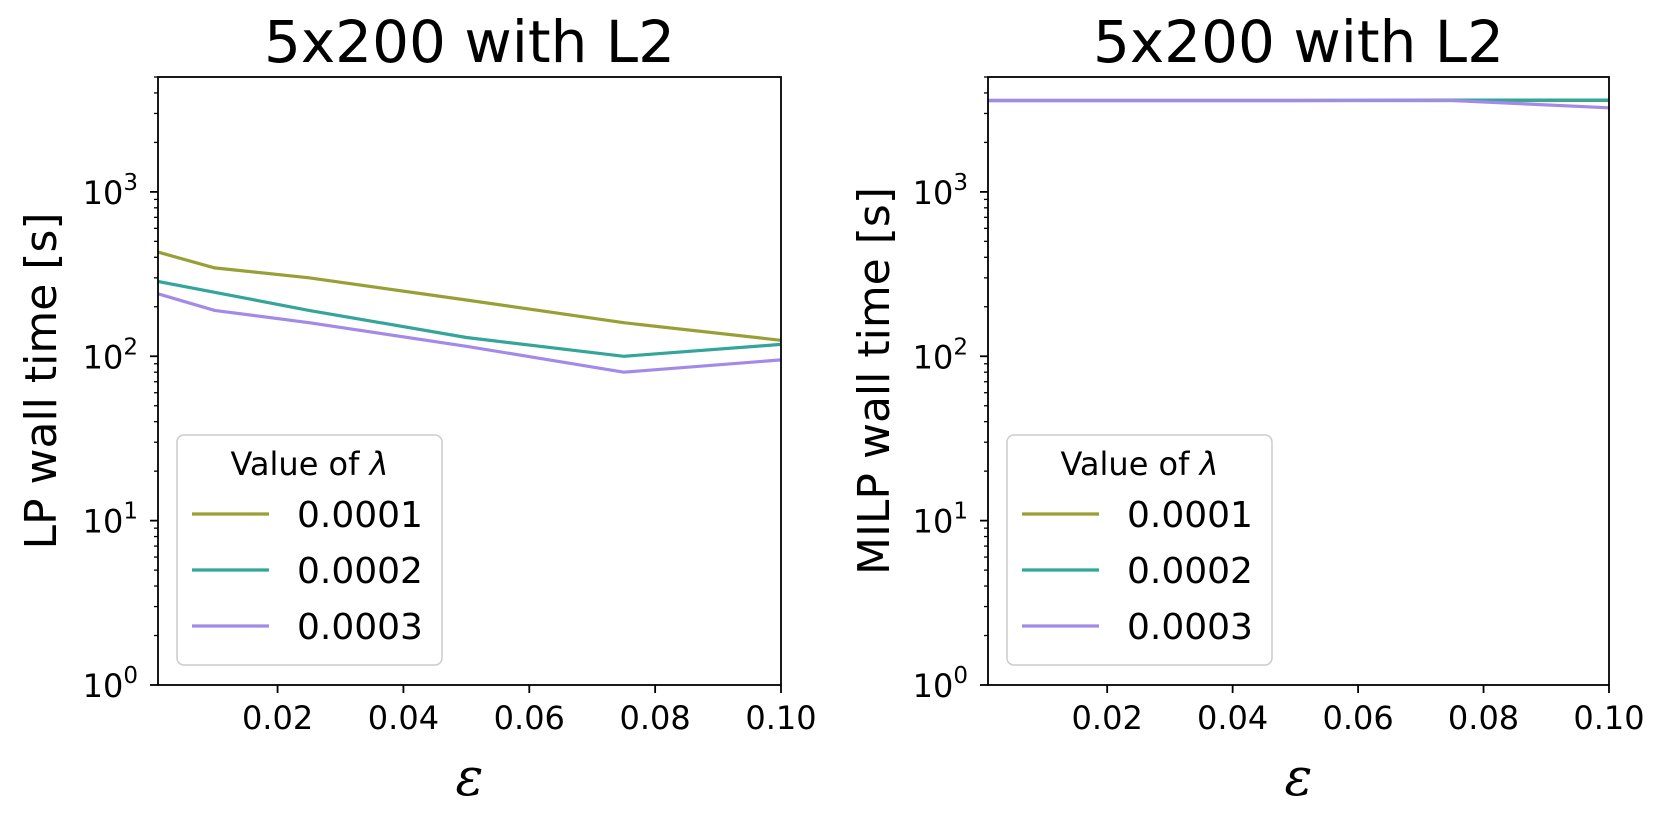 This screenshot has width=1660, height=827. Describe the element at coordinates (41, 380) in the screenshot. I see `y-axis-label: LP wall time [s]` at that location.